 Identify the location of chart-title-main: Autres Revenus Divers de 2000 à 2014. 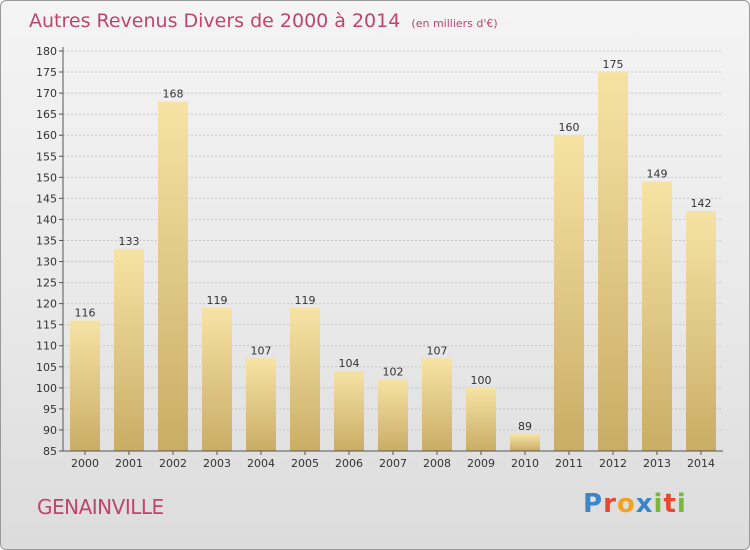
(215, 21).